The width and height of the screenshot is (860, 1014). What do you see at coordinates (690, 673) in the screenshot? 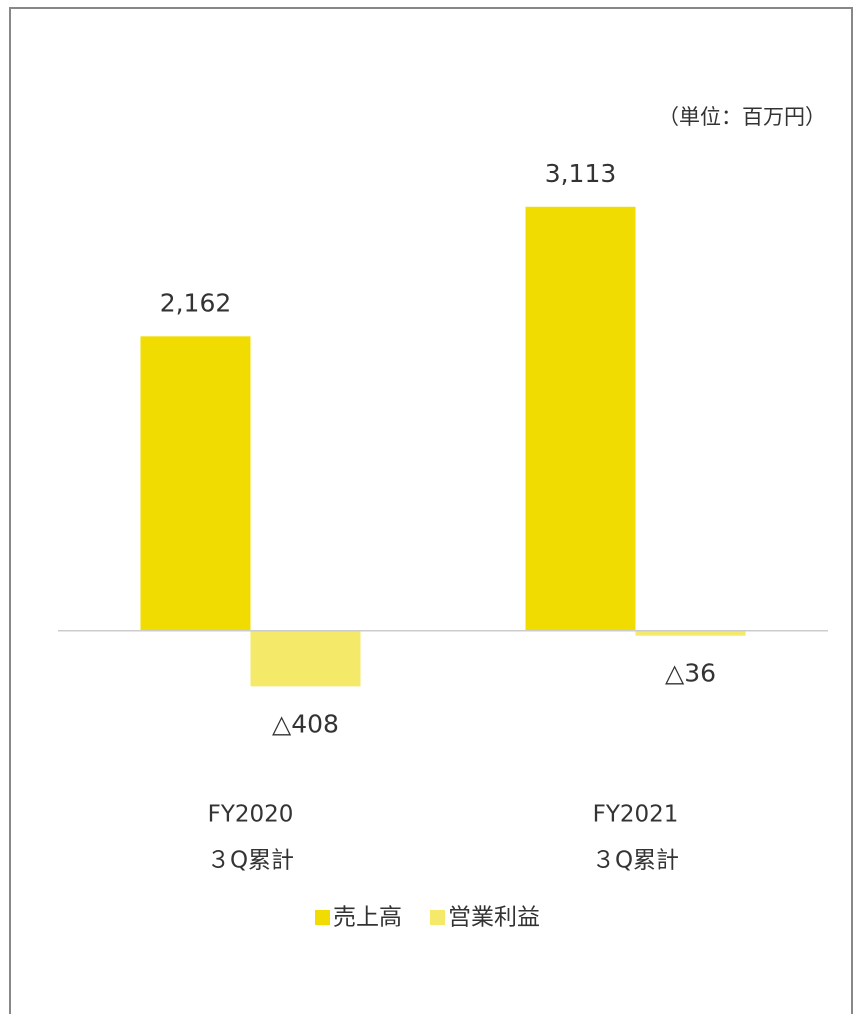
I see `value-label: △36` at bounding box center [690, 673].